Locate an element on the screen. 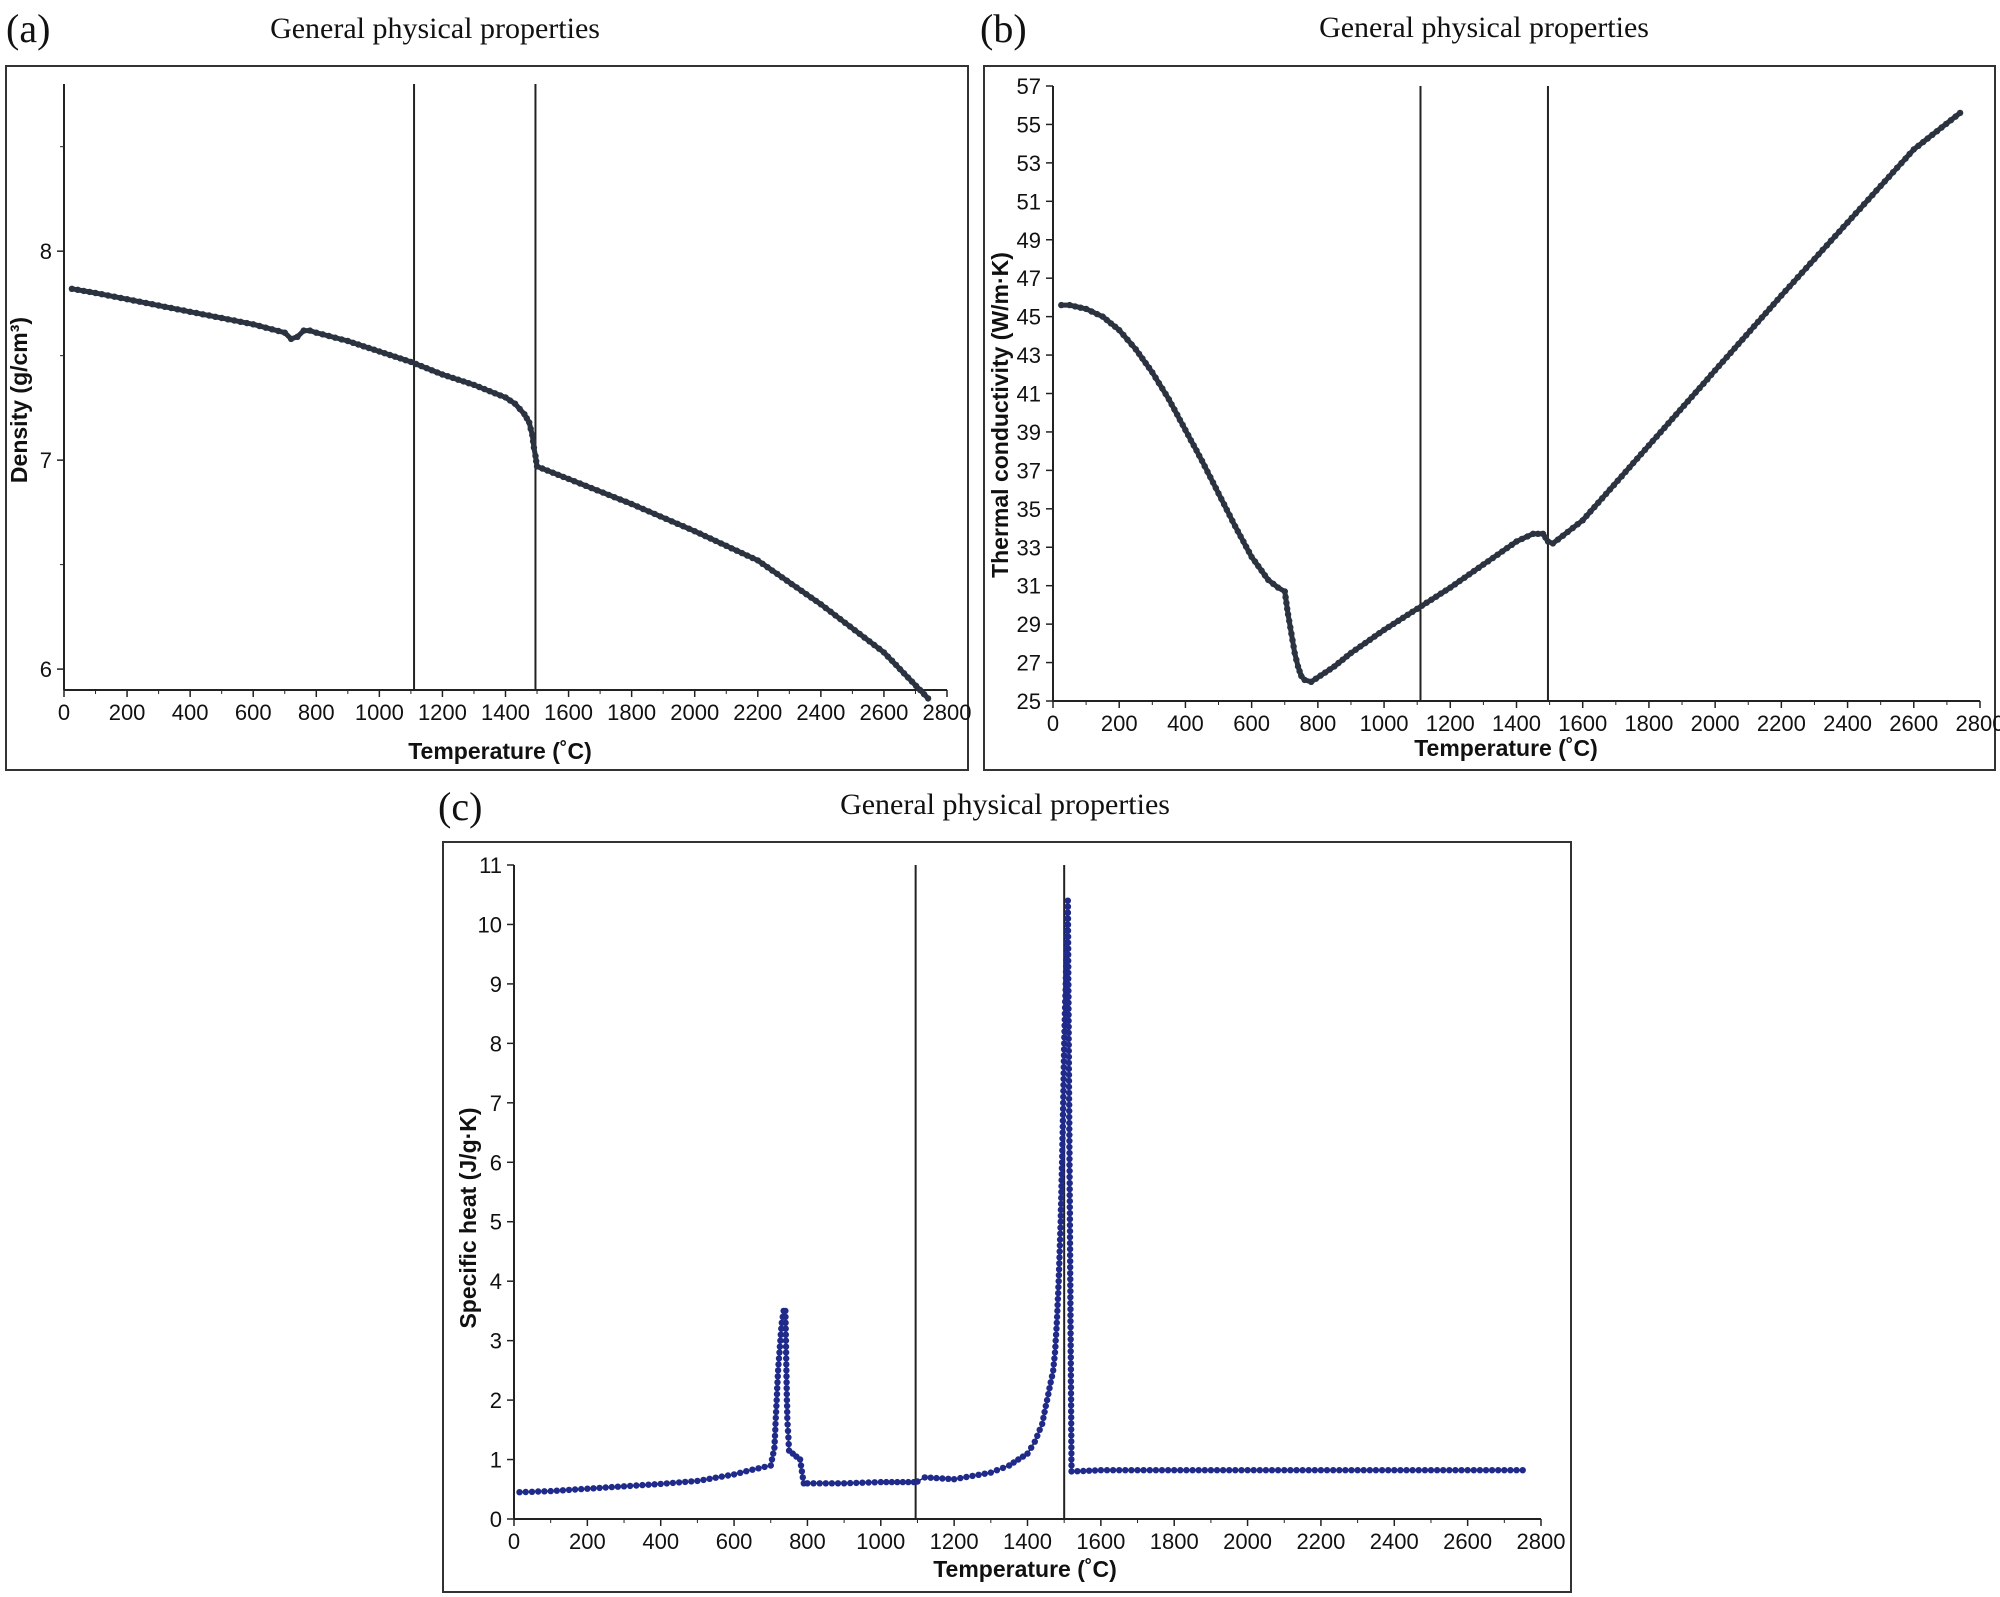 This screenshot has height=1597, width=2000. panel-b-x-tick-label: 200 is located at coordinates (1119, 723).